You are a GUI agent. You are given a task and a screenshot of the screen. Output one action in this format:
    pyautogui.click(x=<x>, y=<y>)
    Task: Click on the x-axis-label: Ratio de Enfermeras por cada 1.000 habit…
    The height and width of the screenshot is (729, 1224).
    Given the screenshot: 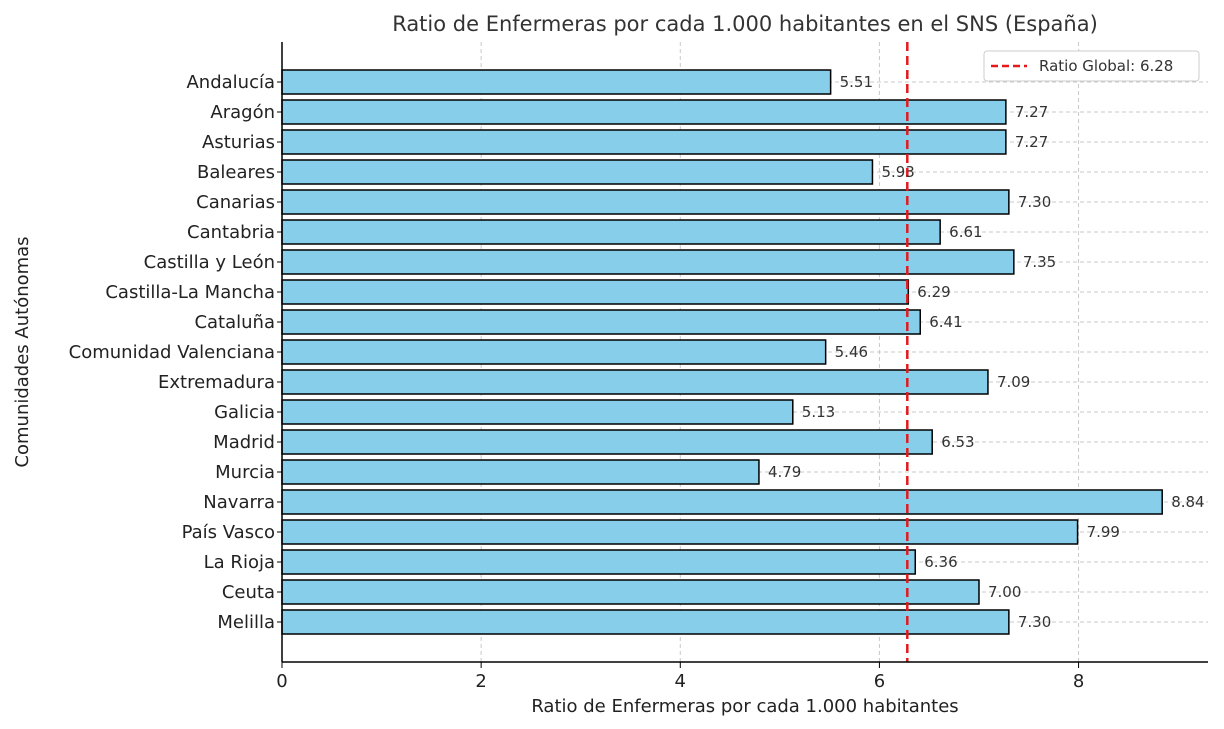 What is the action you would take?
    pyautogui.click(x=744, y=706)
    